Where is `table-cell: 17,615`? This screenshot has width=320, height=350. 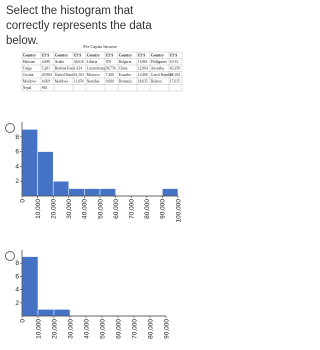
table-cell: 17,615 is located at coordinates (175, 82).